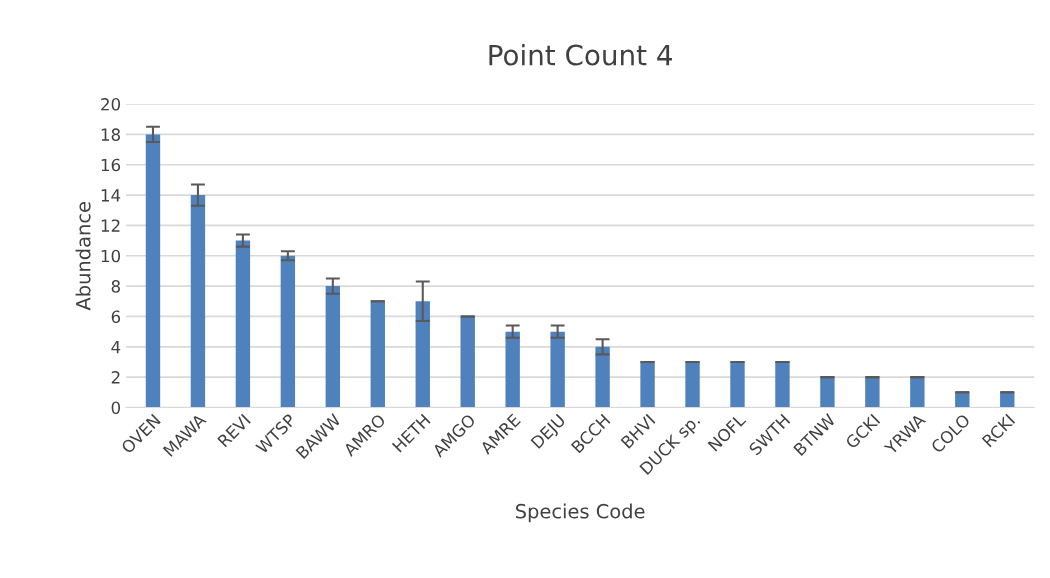 The image size is (1050, 578). I want to click on y-tick-label: 10, so click(111, 256).